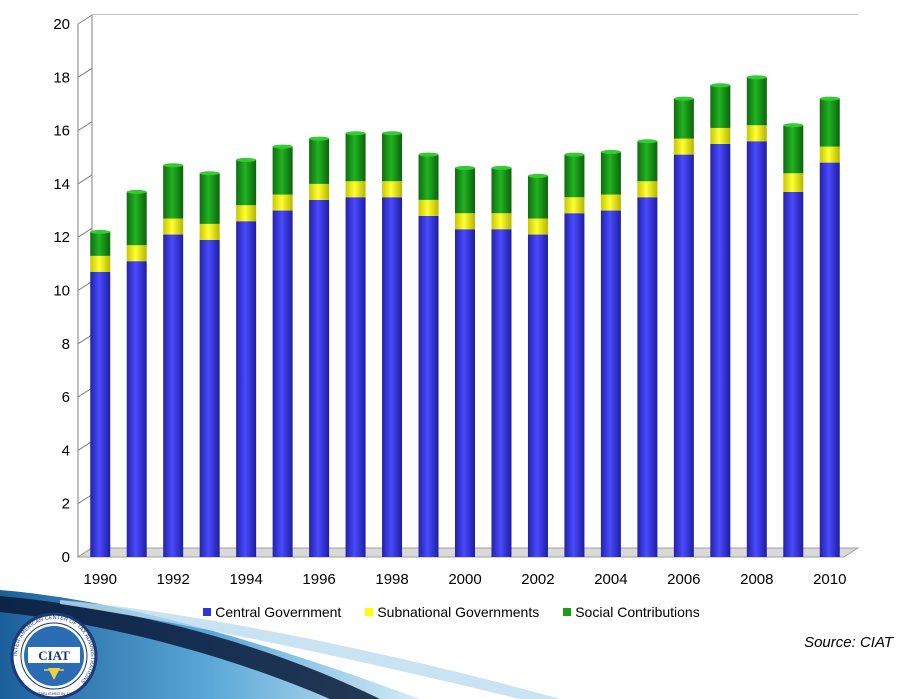 The width and height of the screenshot is (903, 699). What do you see at coordinates (647, 161) in the screenshot?
I see `bar-social-contributions-2005` at bounding box center [647, 161].